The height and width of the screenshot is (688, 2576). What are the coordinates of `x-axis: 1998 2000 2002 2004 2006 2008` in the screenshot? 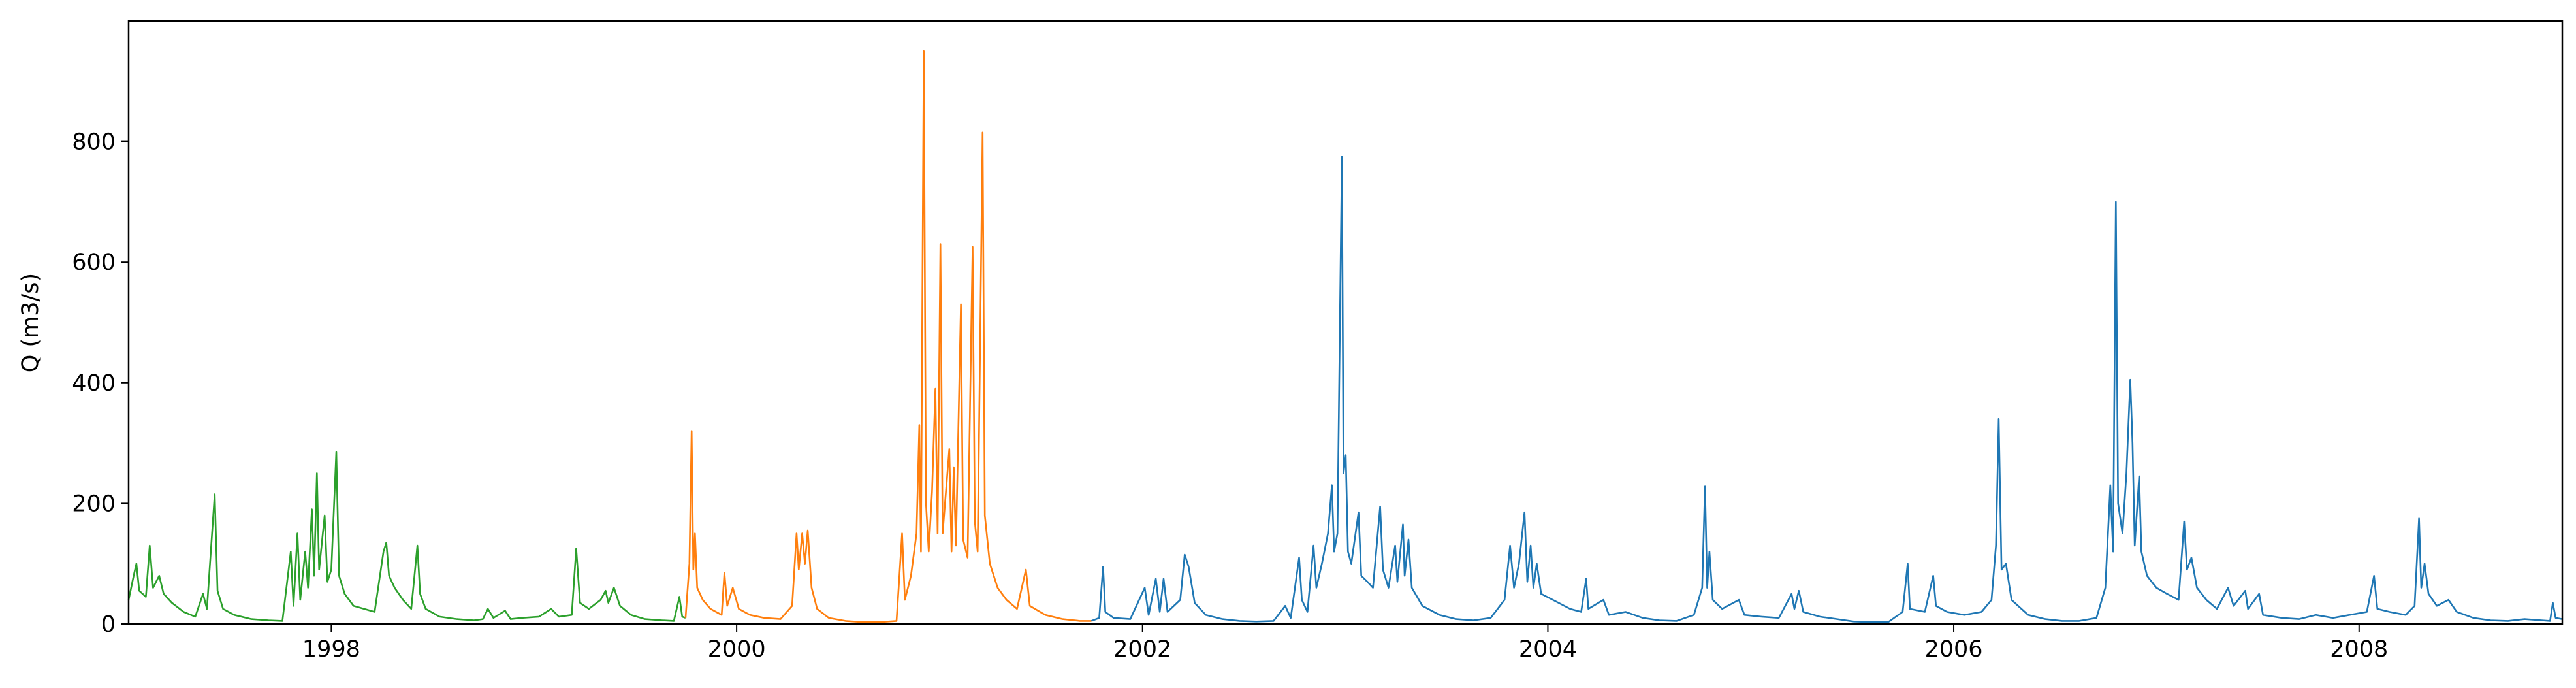 It's located at (1345, 643).